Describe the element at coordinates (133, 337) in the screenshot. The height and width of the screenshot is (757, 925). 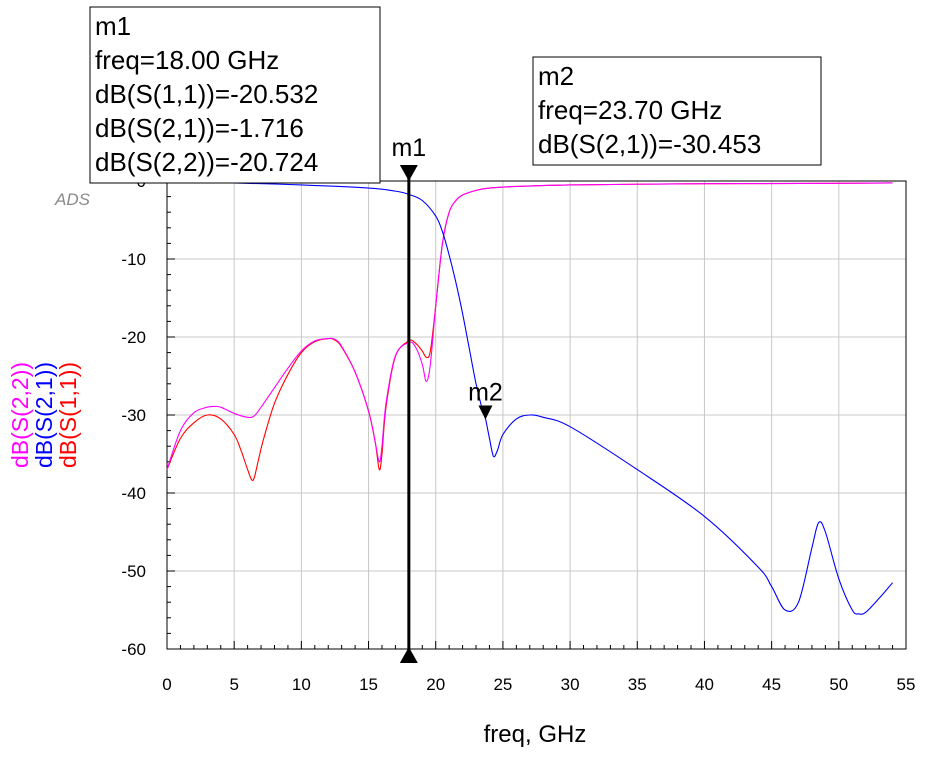
I see `y-tick-label: -20` at that location.